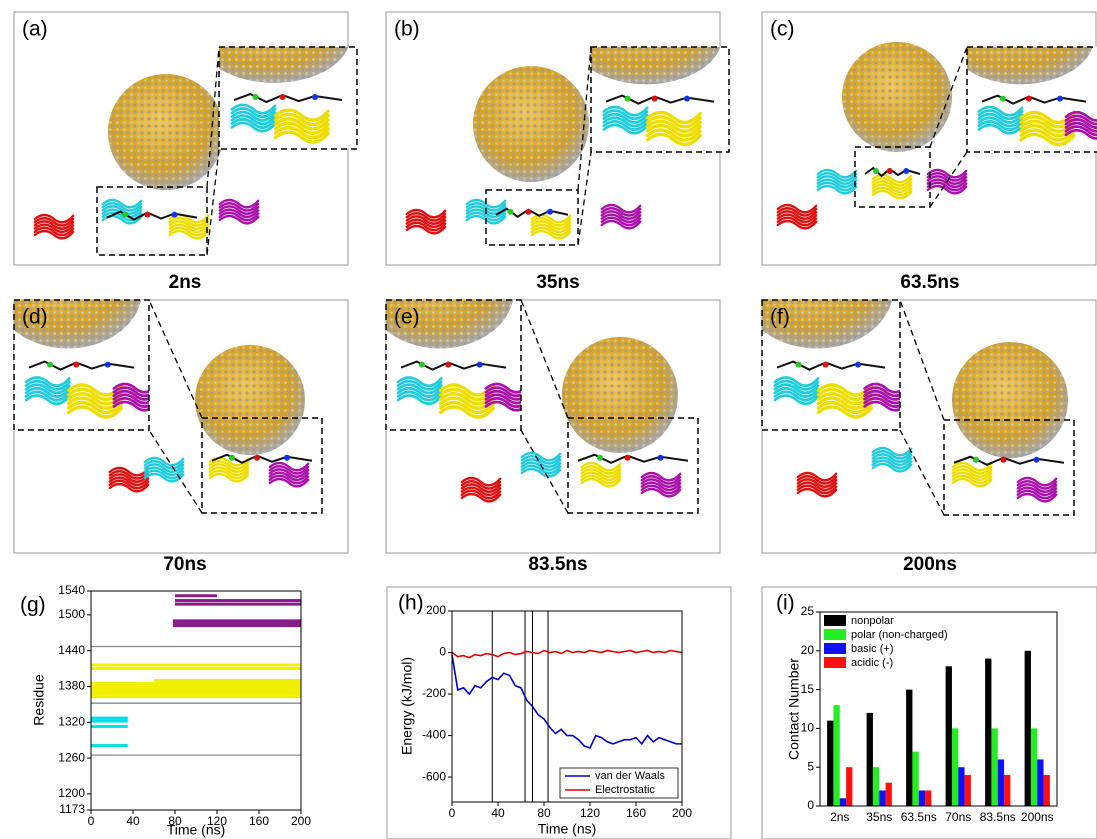  Describe the element at coordinates (899, 635) in the screenshot. I see `legend-label: polar (non-charged)` at that location.